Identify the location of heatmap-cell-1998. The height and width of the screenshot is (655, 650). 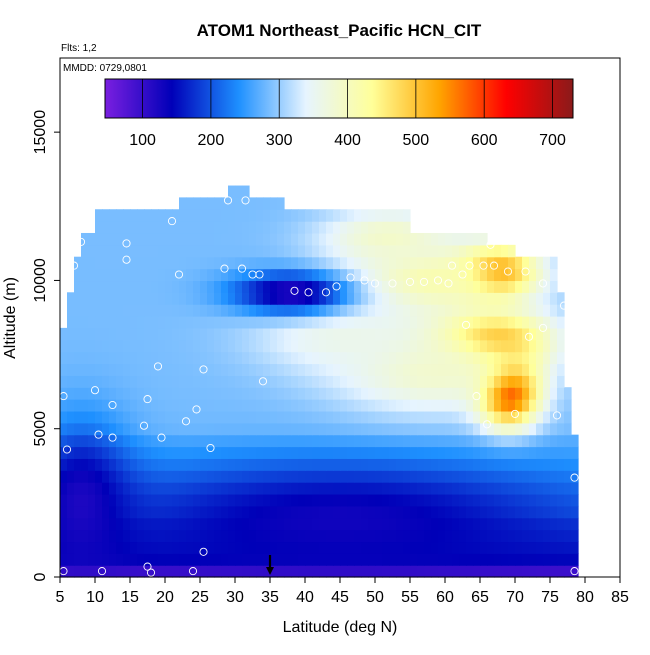
(351, 251).